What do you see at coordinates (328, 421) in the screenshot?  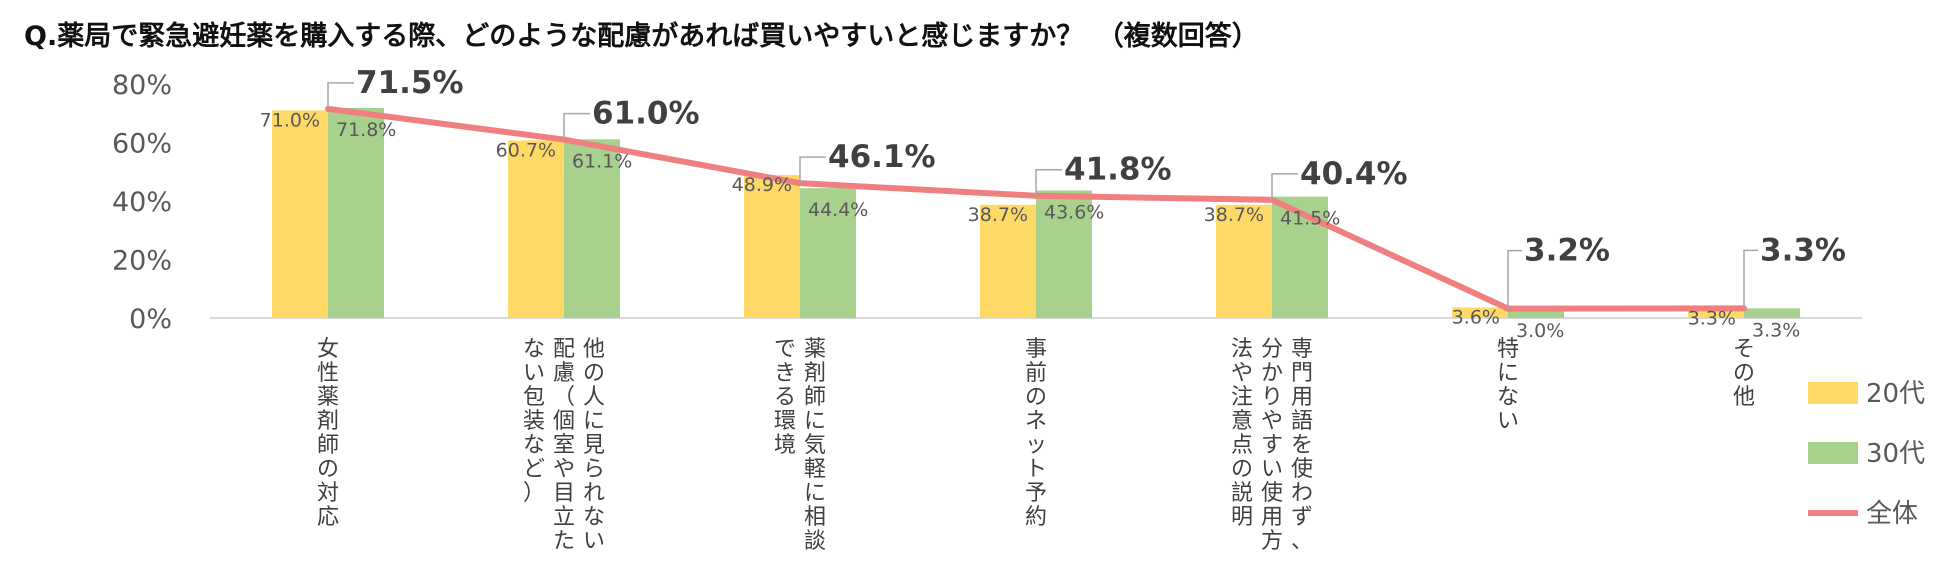 I see `category-label-0-0-3: 剤` at bounding box center [328, 421].